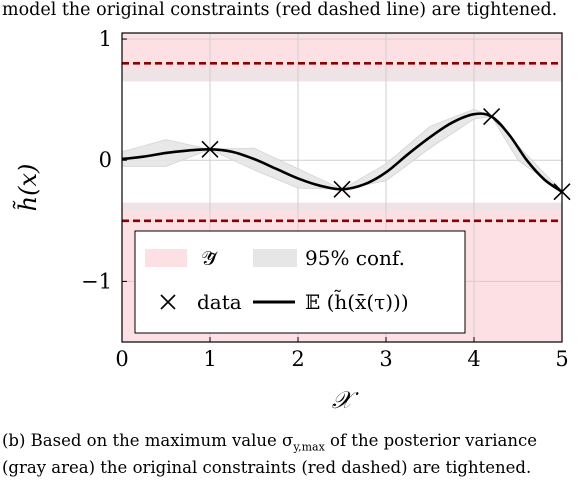 This screenshot has width=578, height=480. I want to click on x-tick-label: 5, so click(561, 359).